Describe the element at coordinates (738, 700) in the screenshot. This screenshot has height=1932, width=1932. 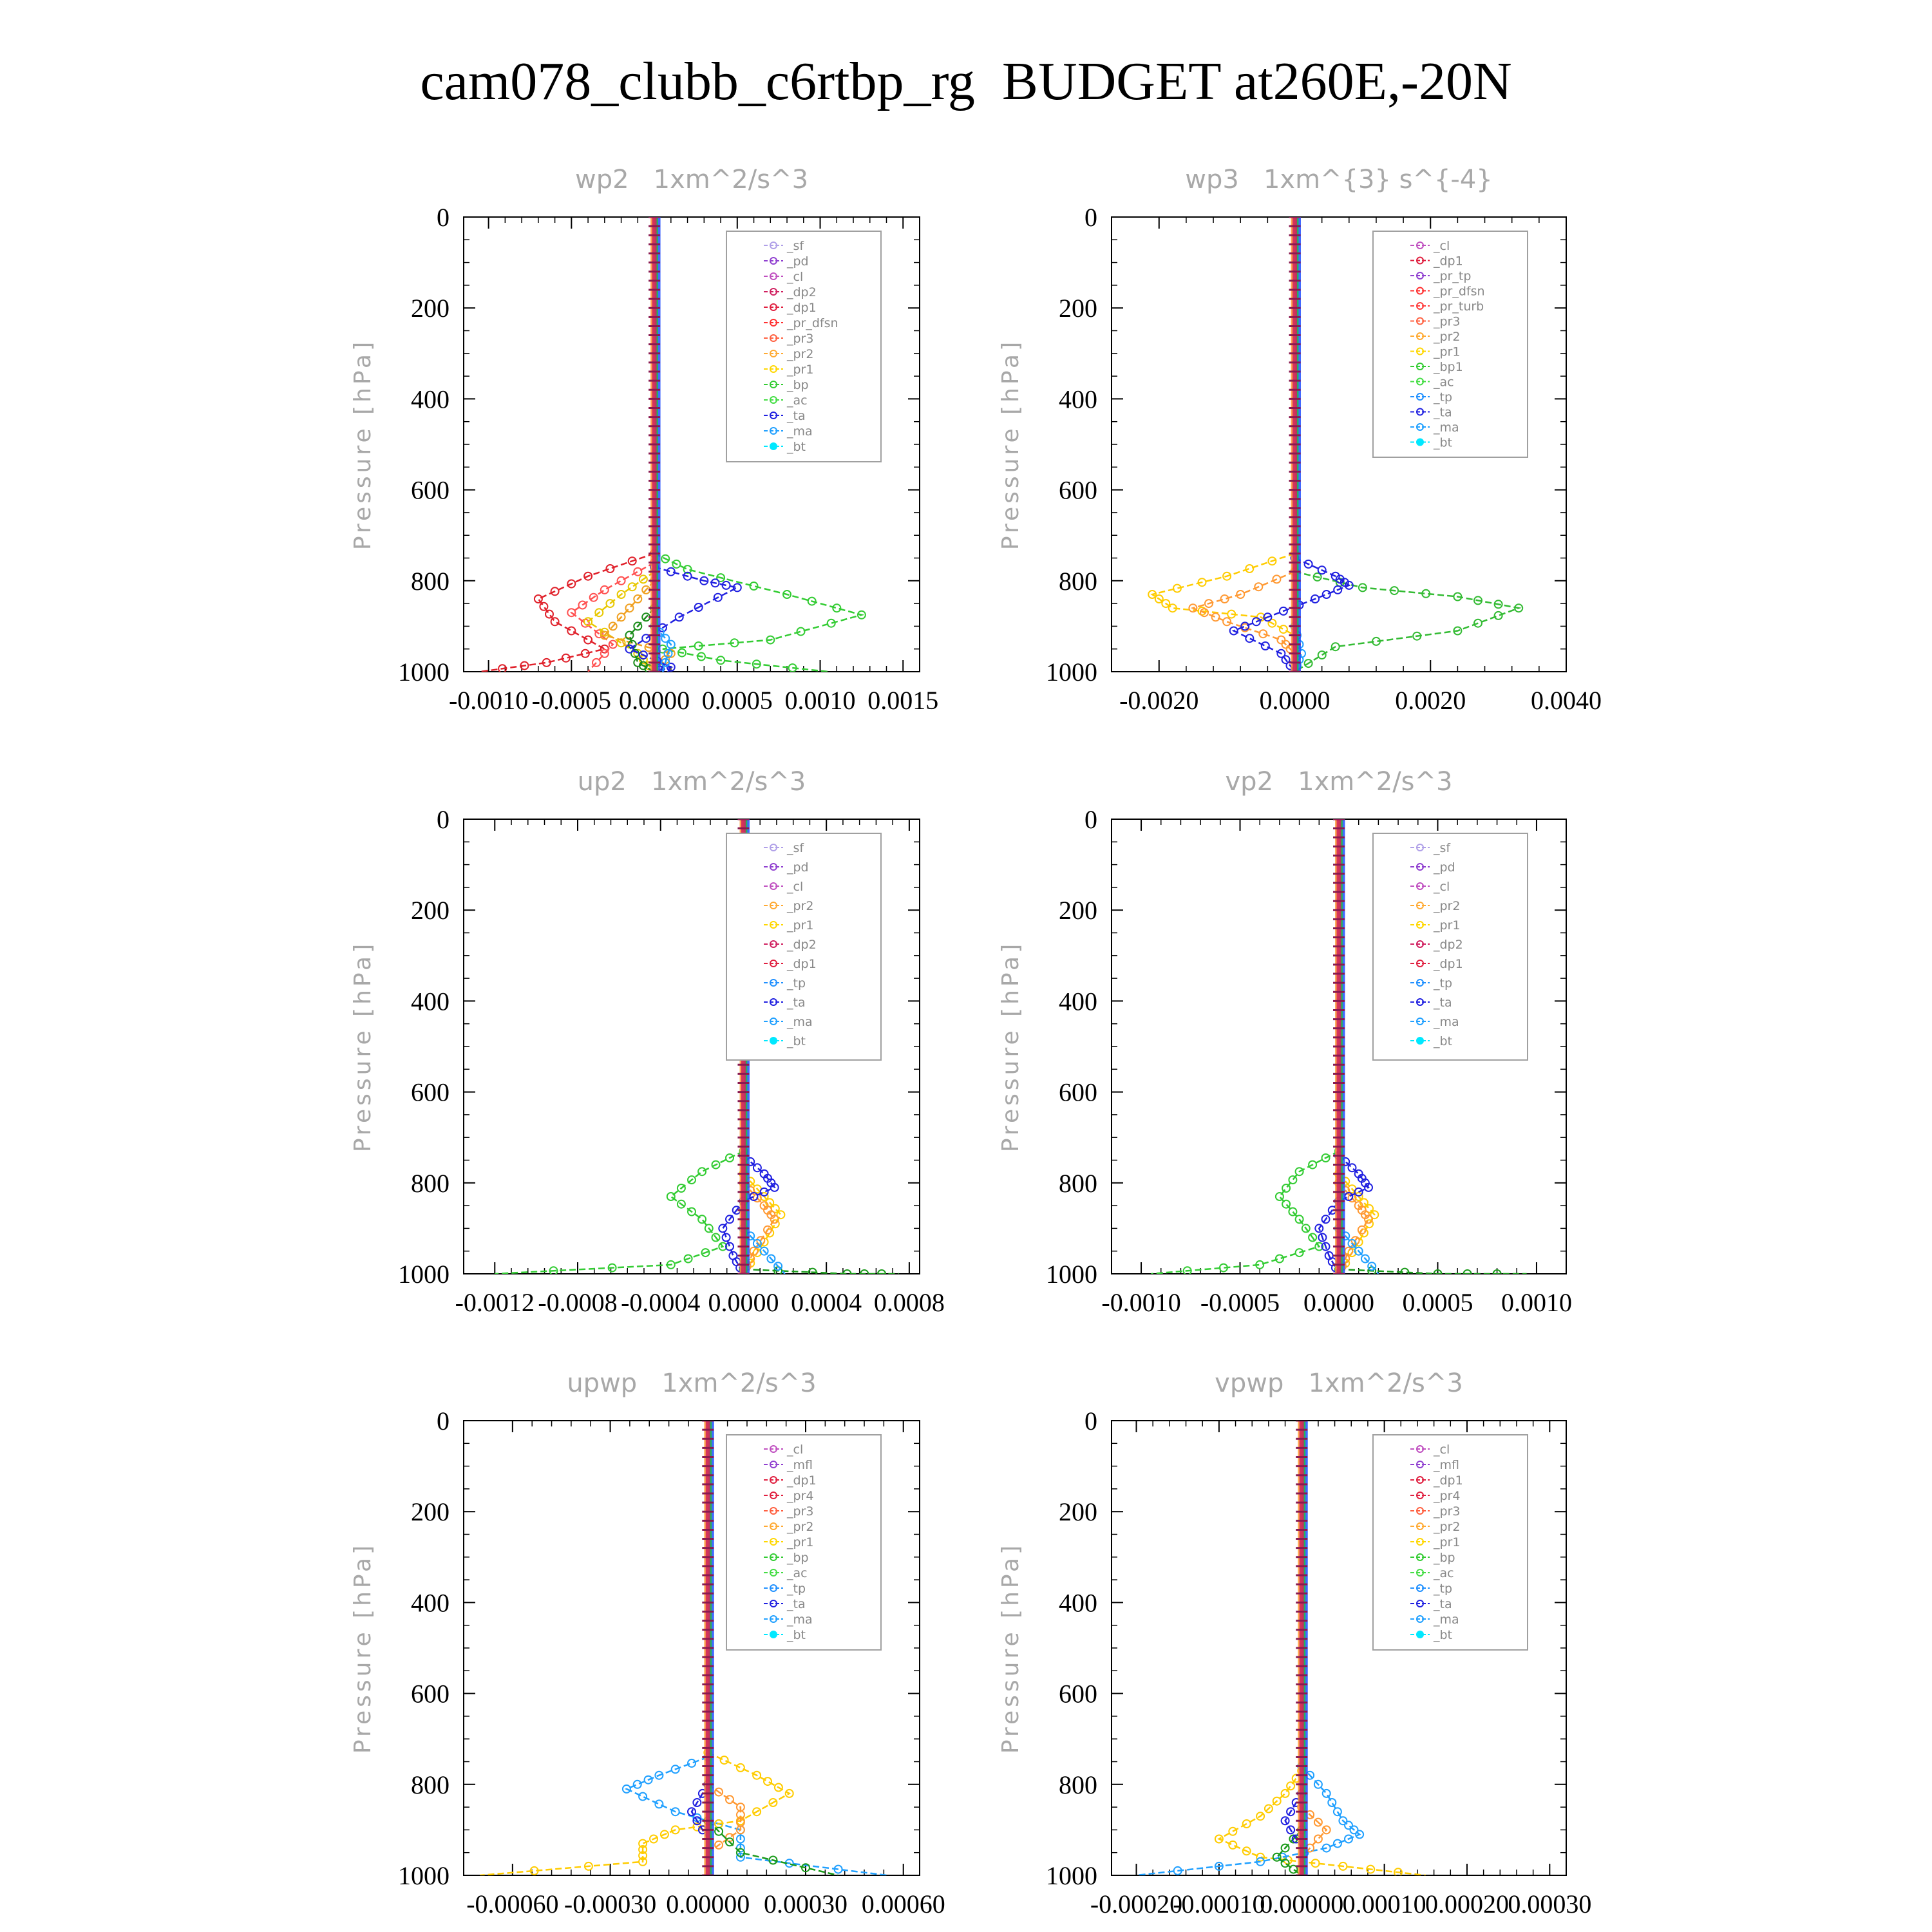
I see `x-tick-label: 0.0005` at that location.